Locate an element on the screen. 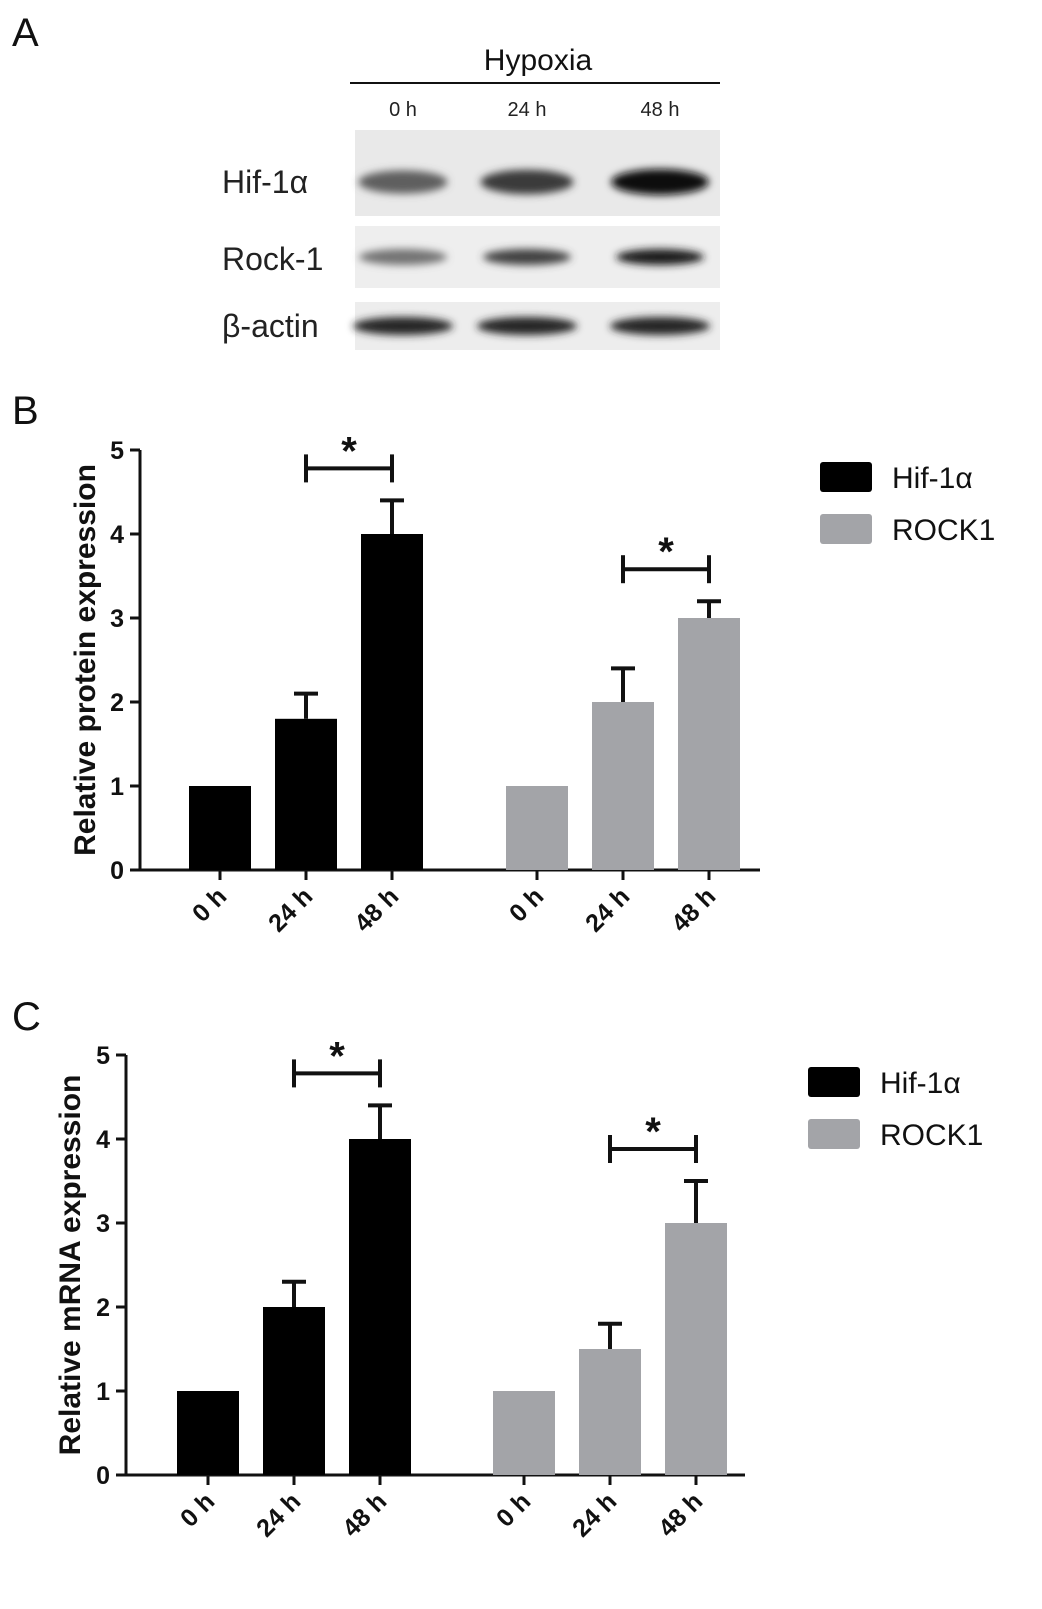  panel-letter-c: C is located at coordinates (26, 1017).